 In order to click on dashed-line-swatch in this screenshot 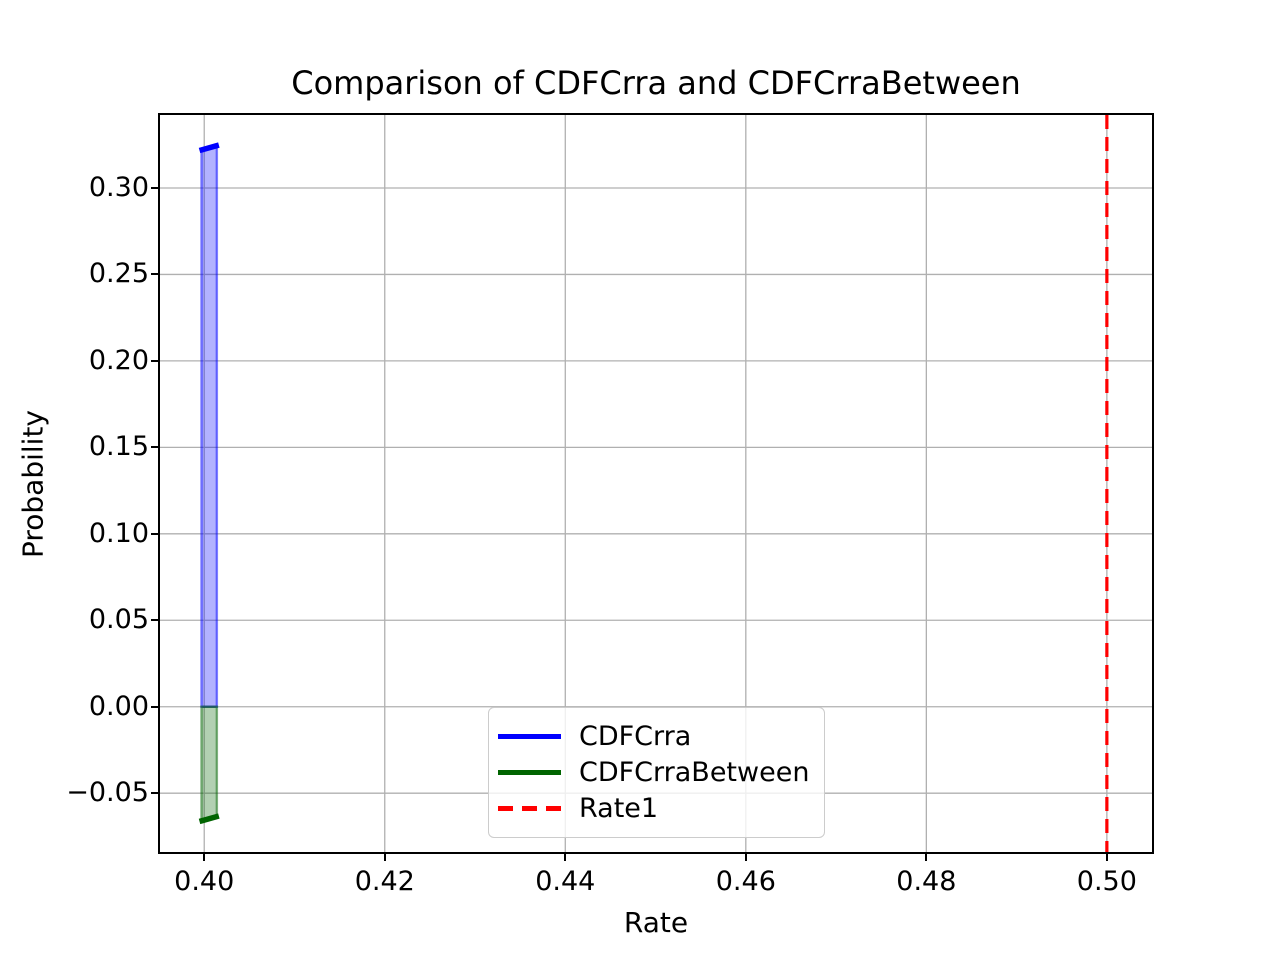, I will do `click(529, 809)`.